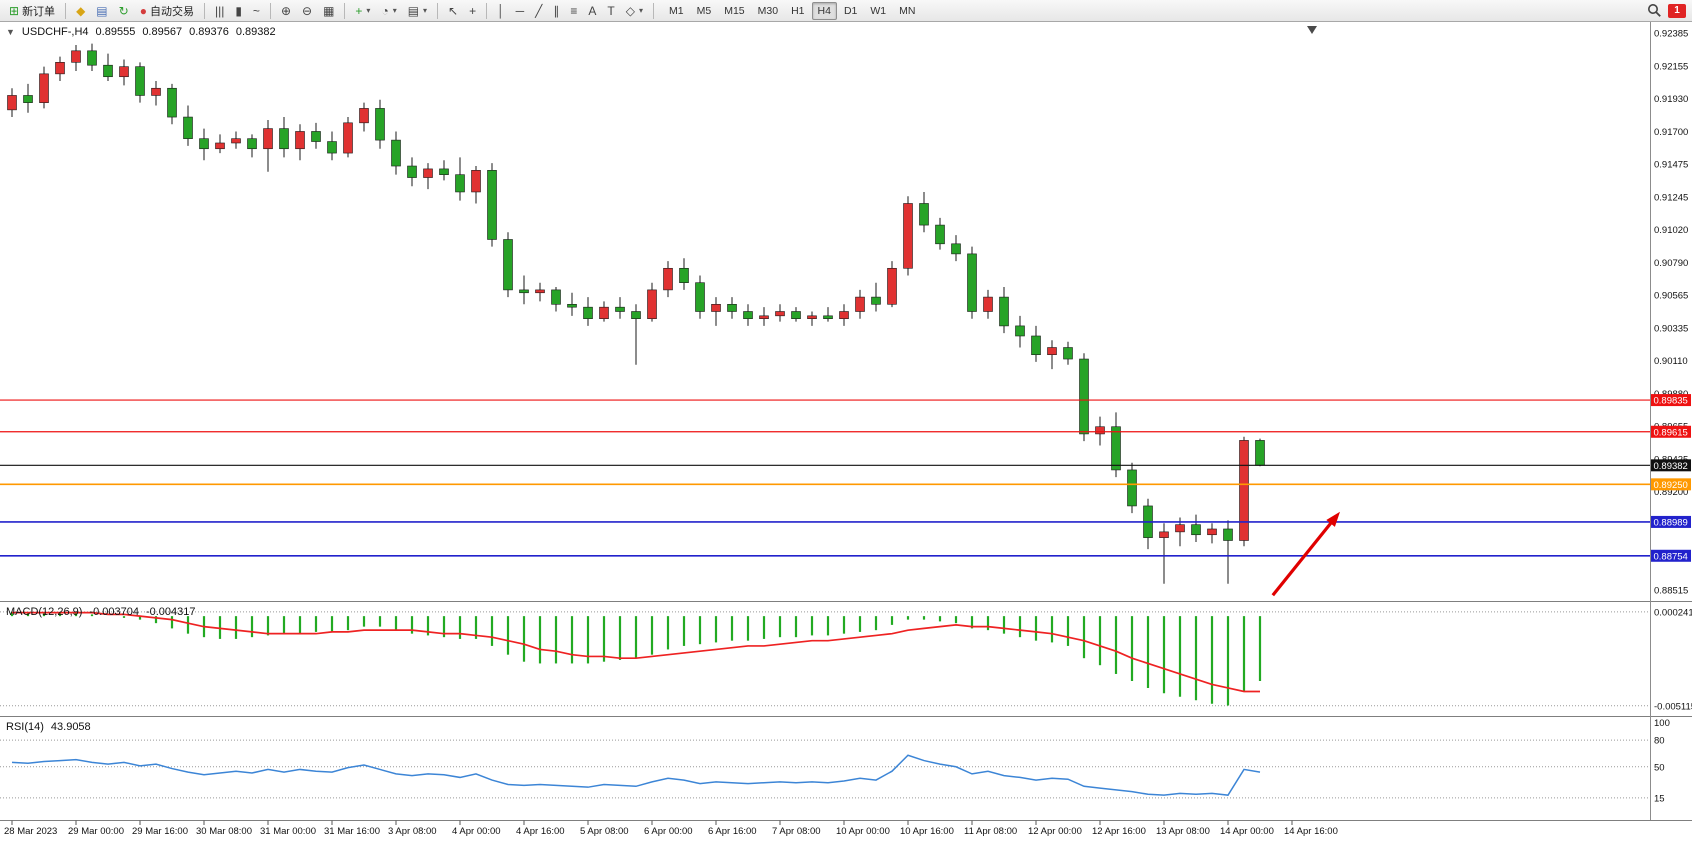 This screenshot has height=844, width=1692. Describe the element at coordinates (1671, 99) in the screenshot. I see `price-tick-label: 0.91930` at that location.